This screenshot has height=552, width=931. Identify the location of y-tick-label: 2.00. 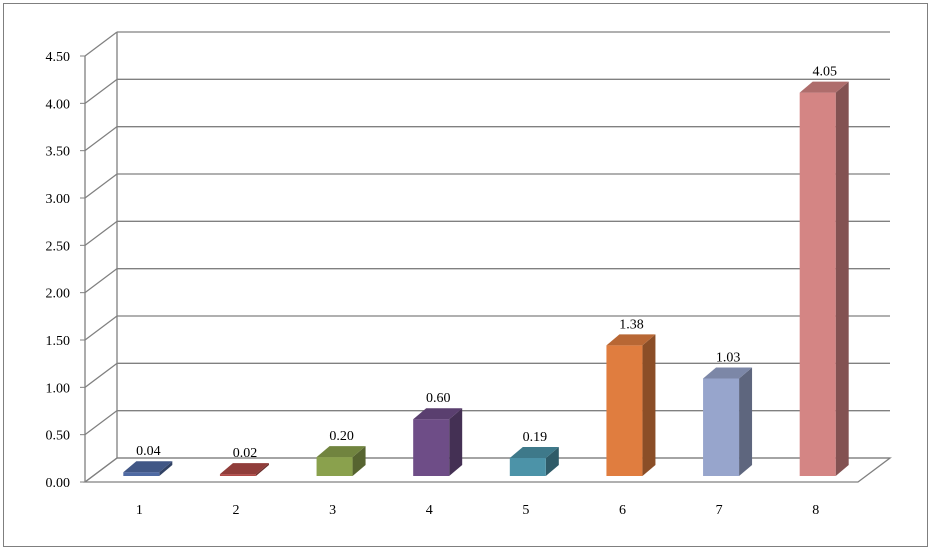
(58, 294).